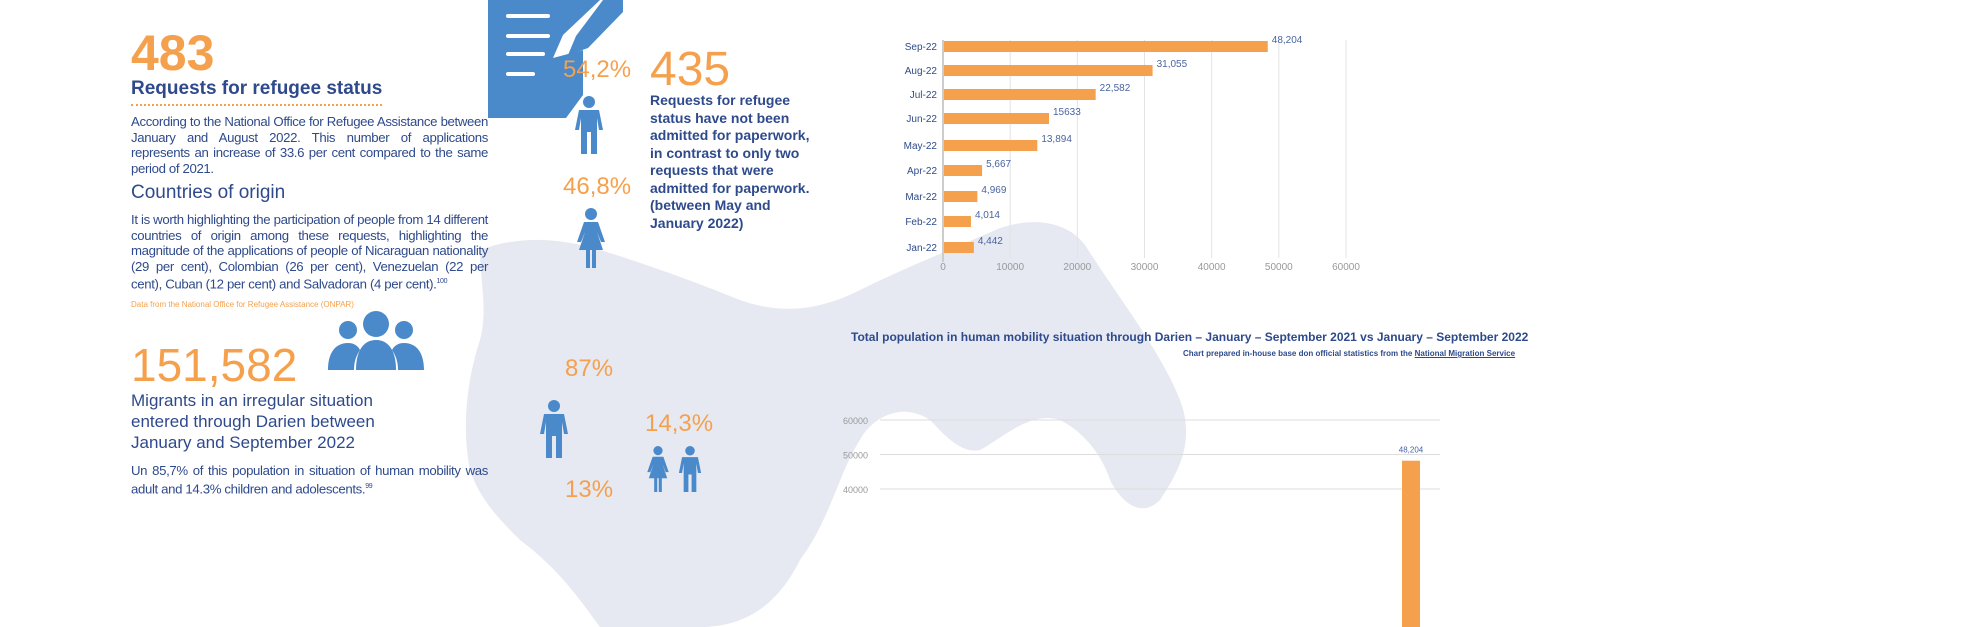 The image size is (1970, 627). I want to click on bar-value-label: 48,204, so click(1411, 450).